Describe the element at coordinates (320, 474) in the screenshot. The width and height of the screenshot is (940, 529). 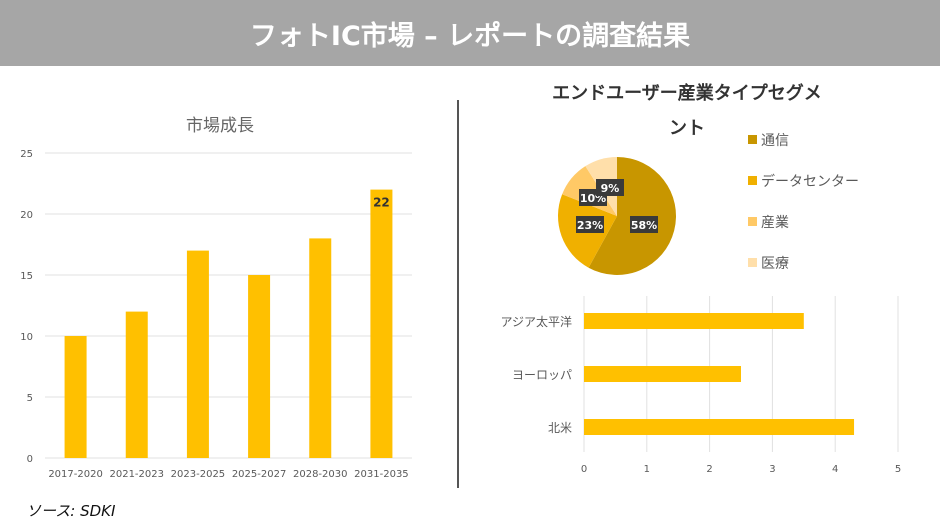
I see `x-tick-label: 2028-2030` at that location.